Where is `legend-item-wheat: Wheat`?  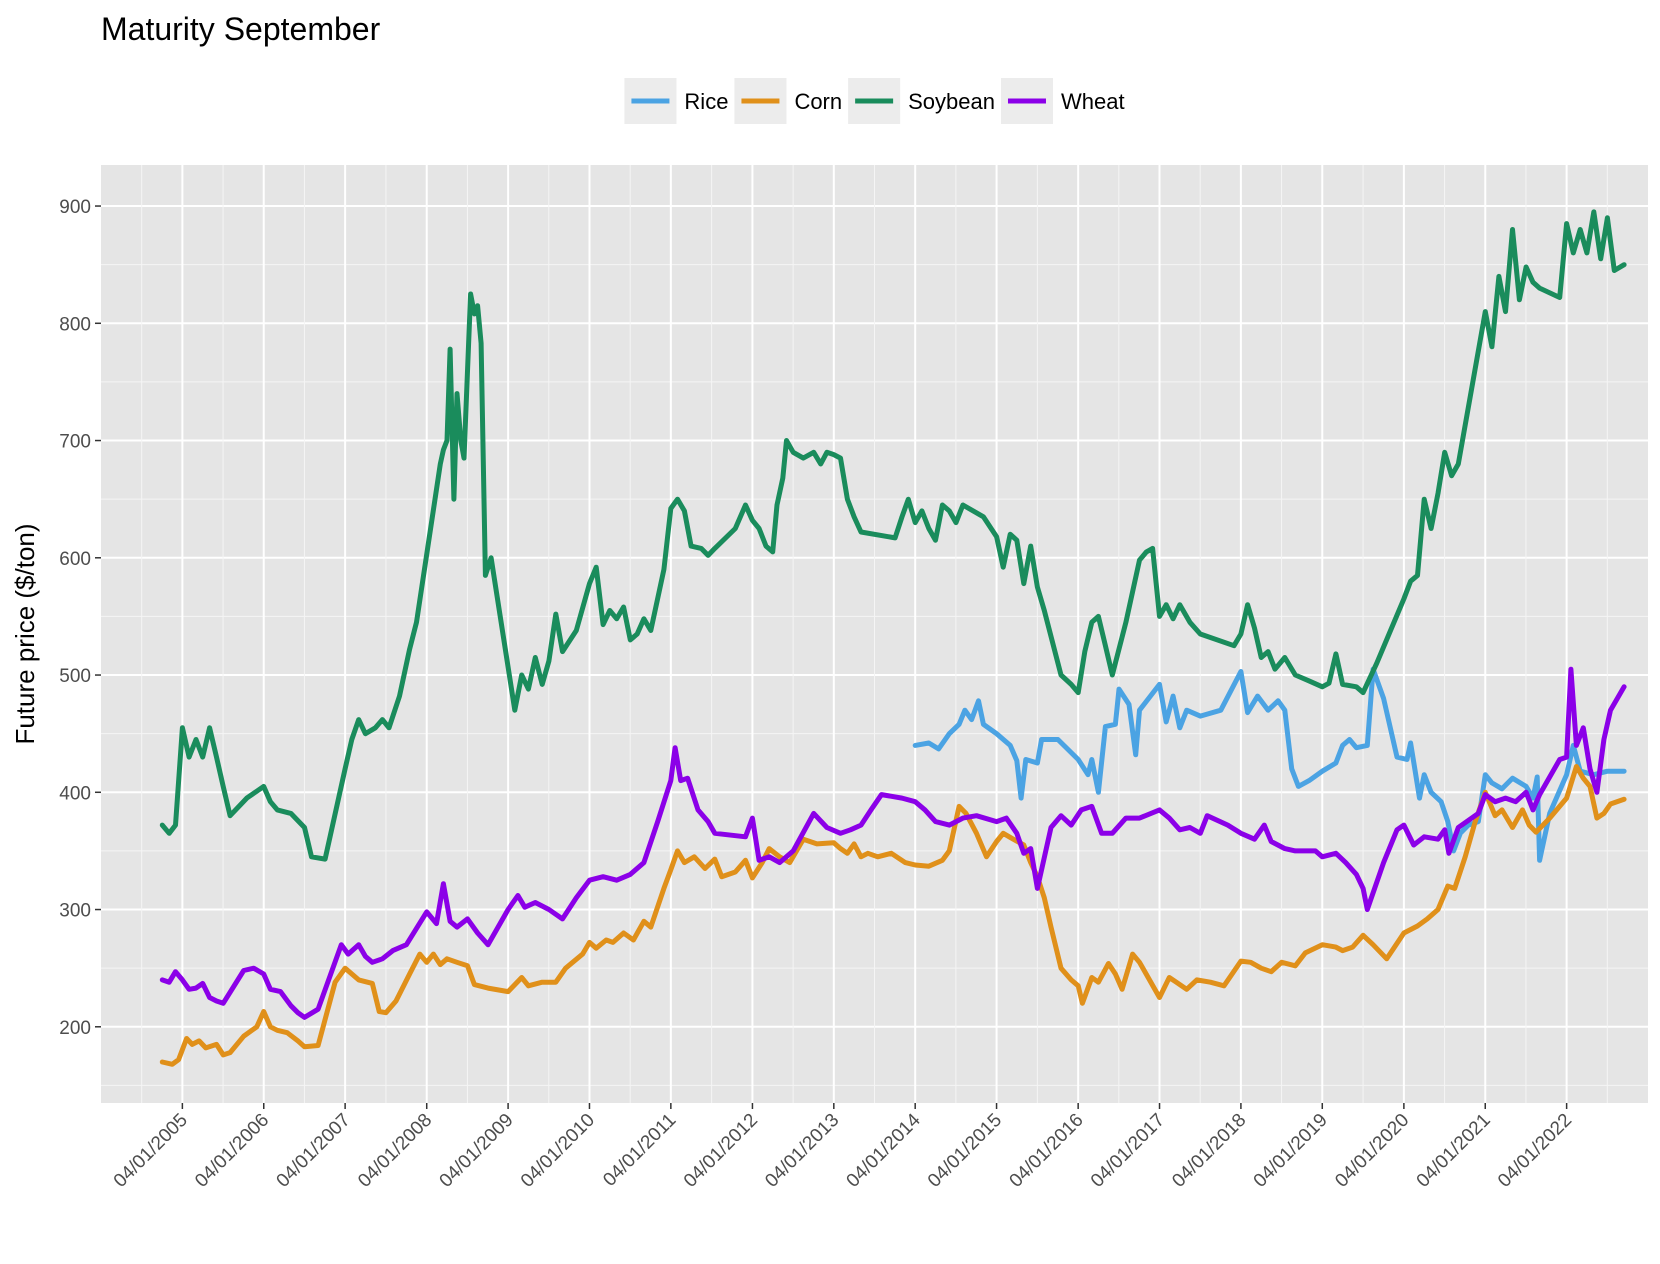 legend-item-wheat: Wheat is located at coordinates (1062, 101).